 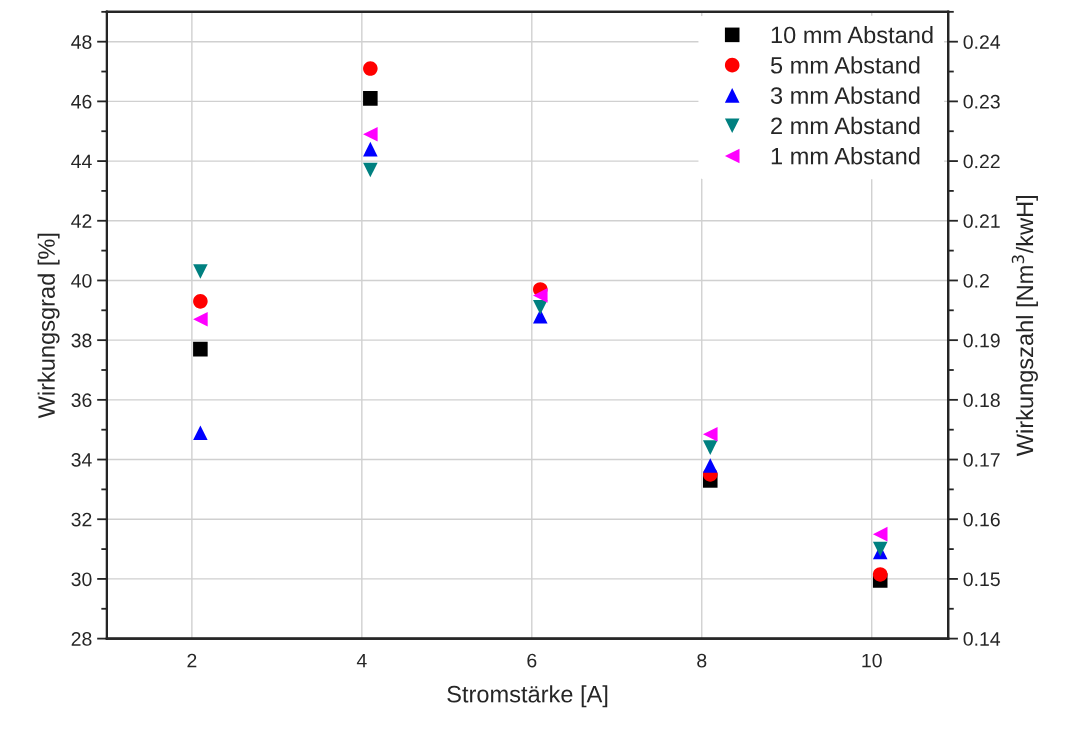 What do you see at coordinates (872, 660) in the screenshot?
I see `x-tick-label: 10` at bounding box center [872, 660].